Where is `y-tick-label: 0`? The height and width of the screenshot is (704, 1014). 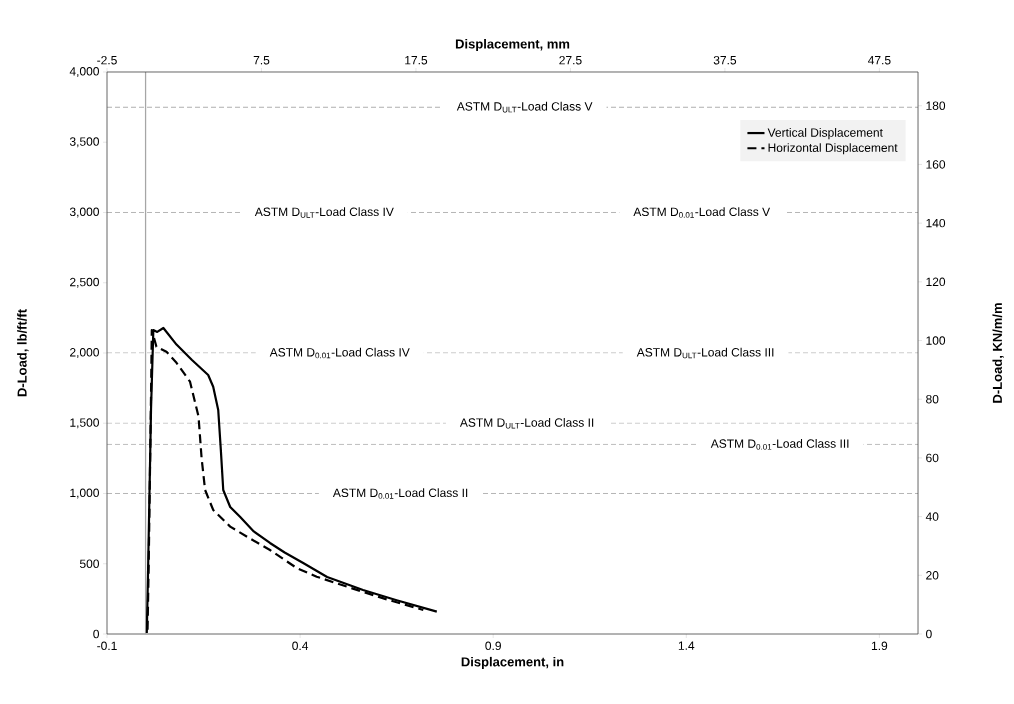
y-tick-label: 0 is located at coordinates (96, 634).